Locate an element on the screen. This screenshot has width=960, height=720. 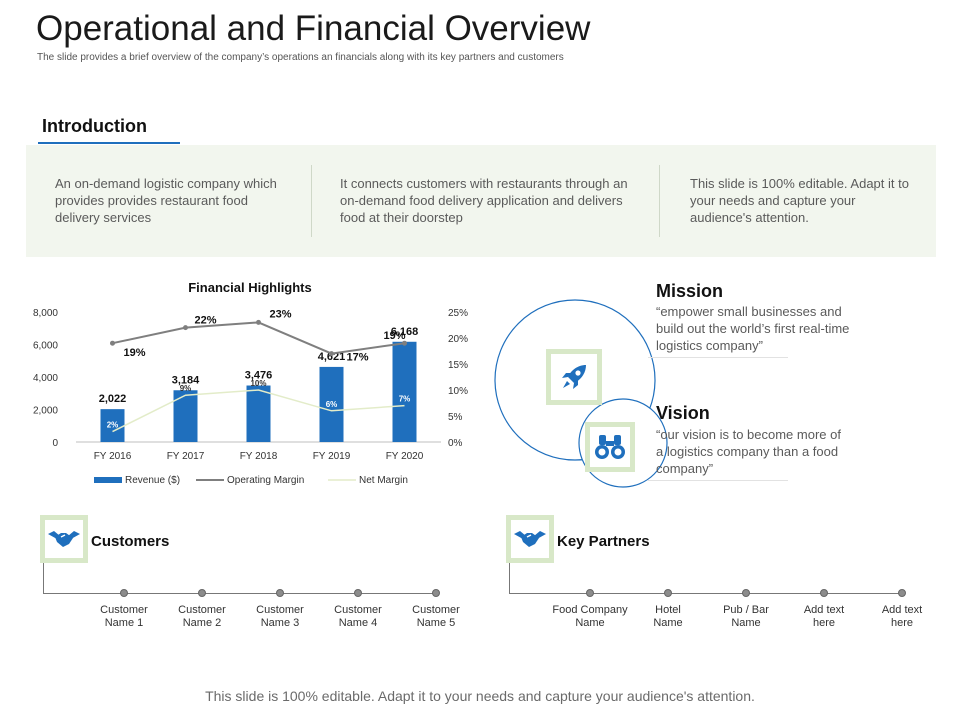
customer-name: Customer Name 4 is located at coordinates (358, 617).